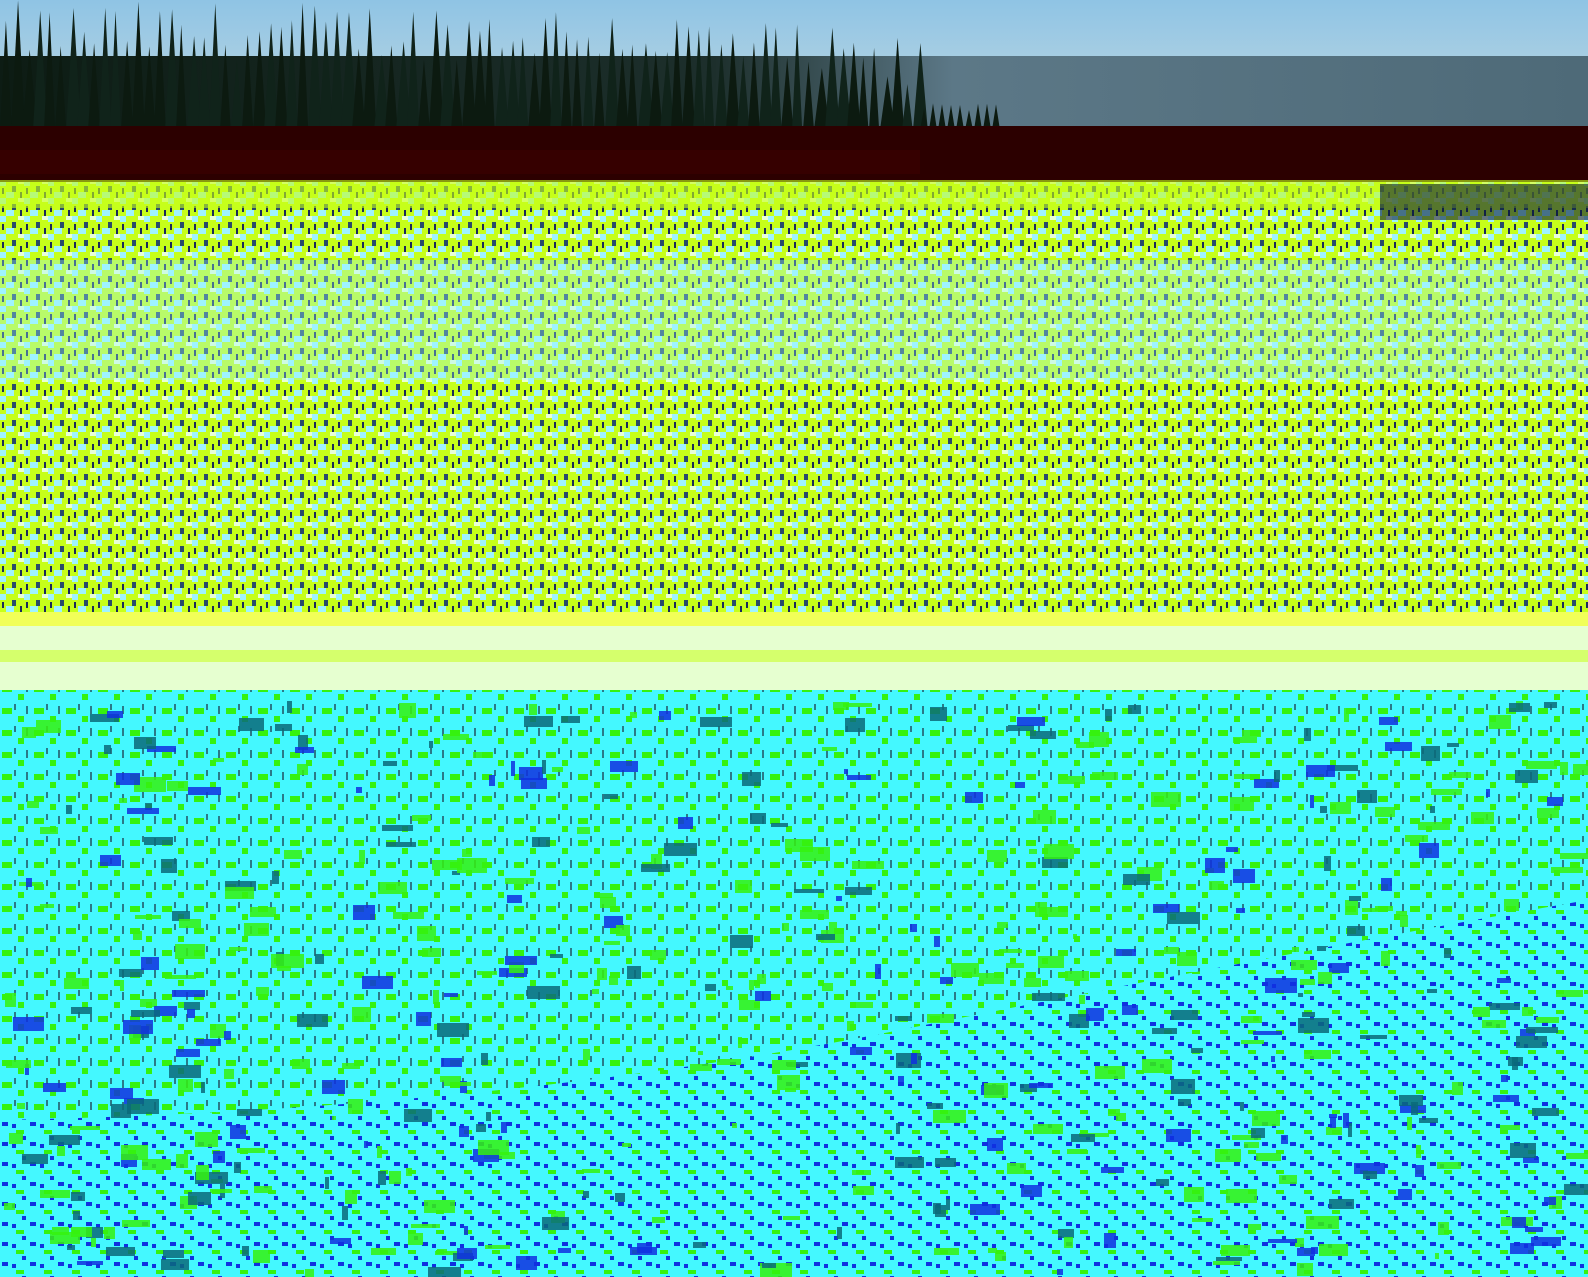 Image resolution: width=1588 pixels, height=1277 pixels. Describe the element at coordinates (500, 65) in the screenshot. I see `treeline` at that location.